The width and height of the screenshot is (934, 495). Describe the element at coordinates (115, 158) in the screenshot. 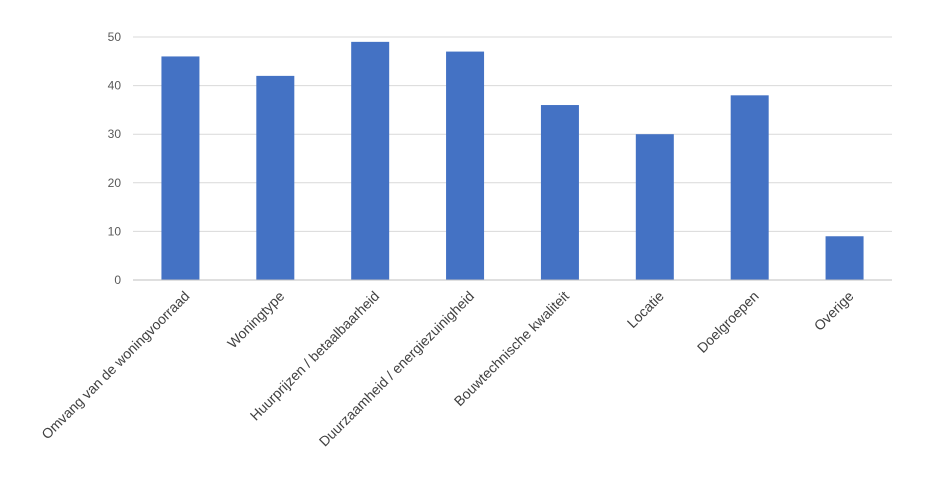

I see `y-axis-tick-labels: 0 10 20 30 40 50` at that location.